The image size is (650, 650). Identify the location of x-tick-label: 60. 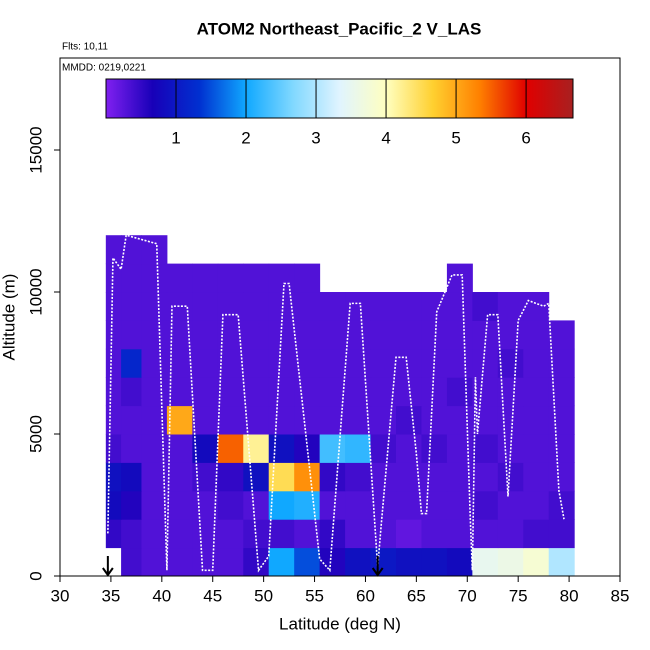
(365, 595).